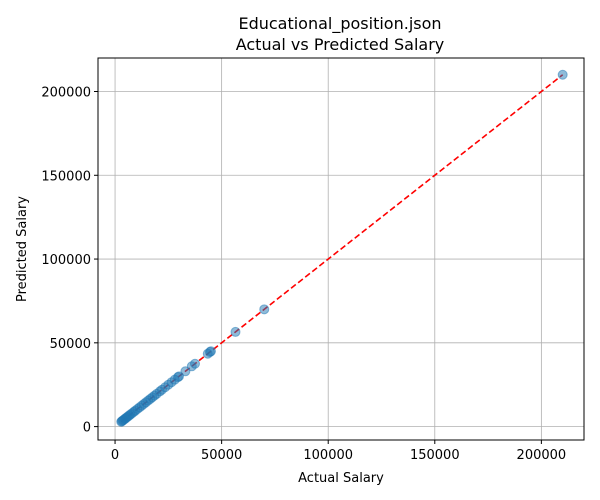 This screenshot has height=500, width=600. What do you see at coordinates (70, 344) in the screenshot?
I see `y-tick-label: 50000` at bounding box center [70, 344].